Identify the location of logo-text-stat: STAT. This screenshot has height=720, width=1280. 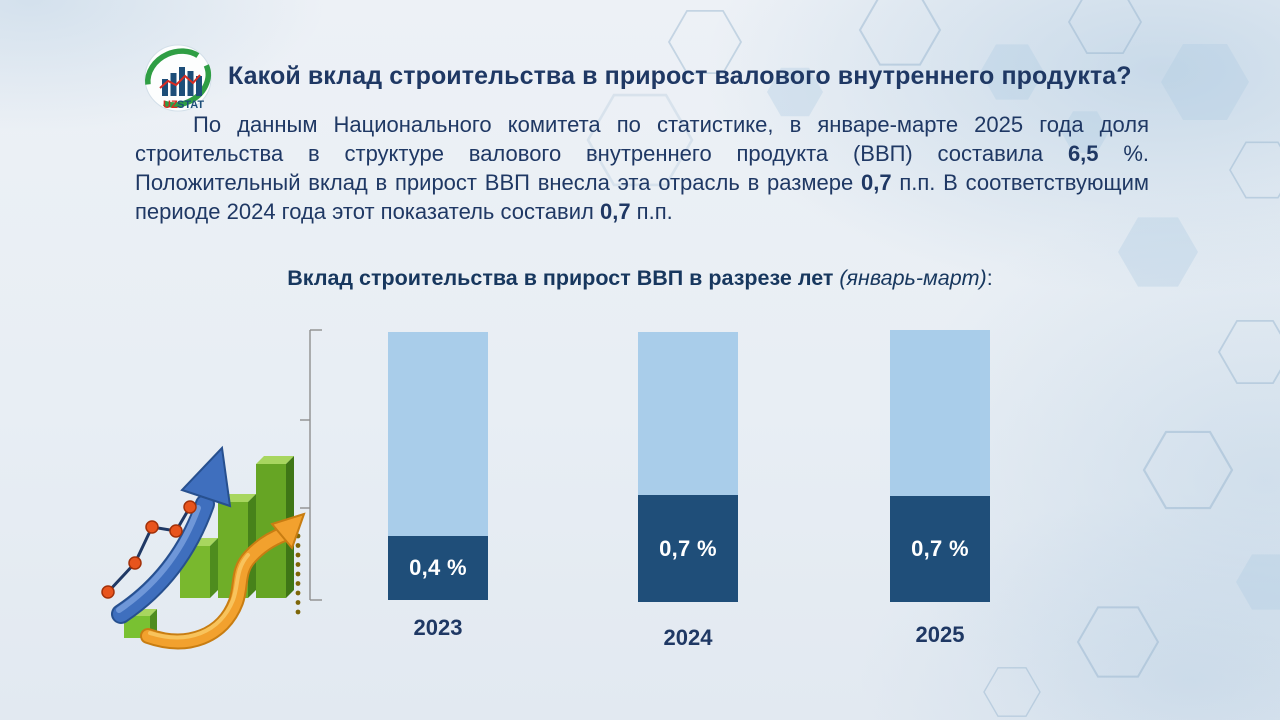
(190, 105).